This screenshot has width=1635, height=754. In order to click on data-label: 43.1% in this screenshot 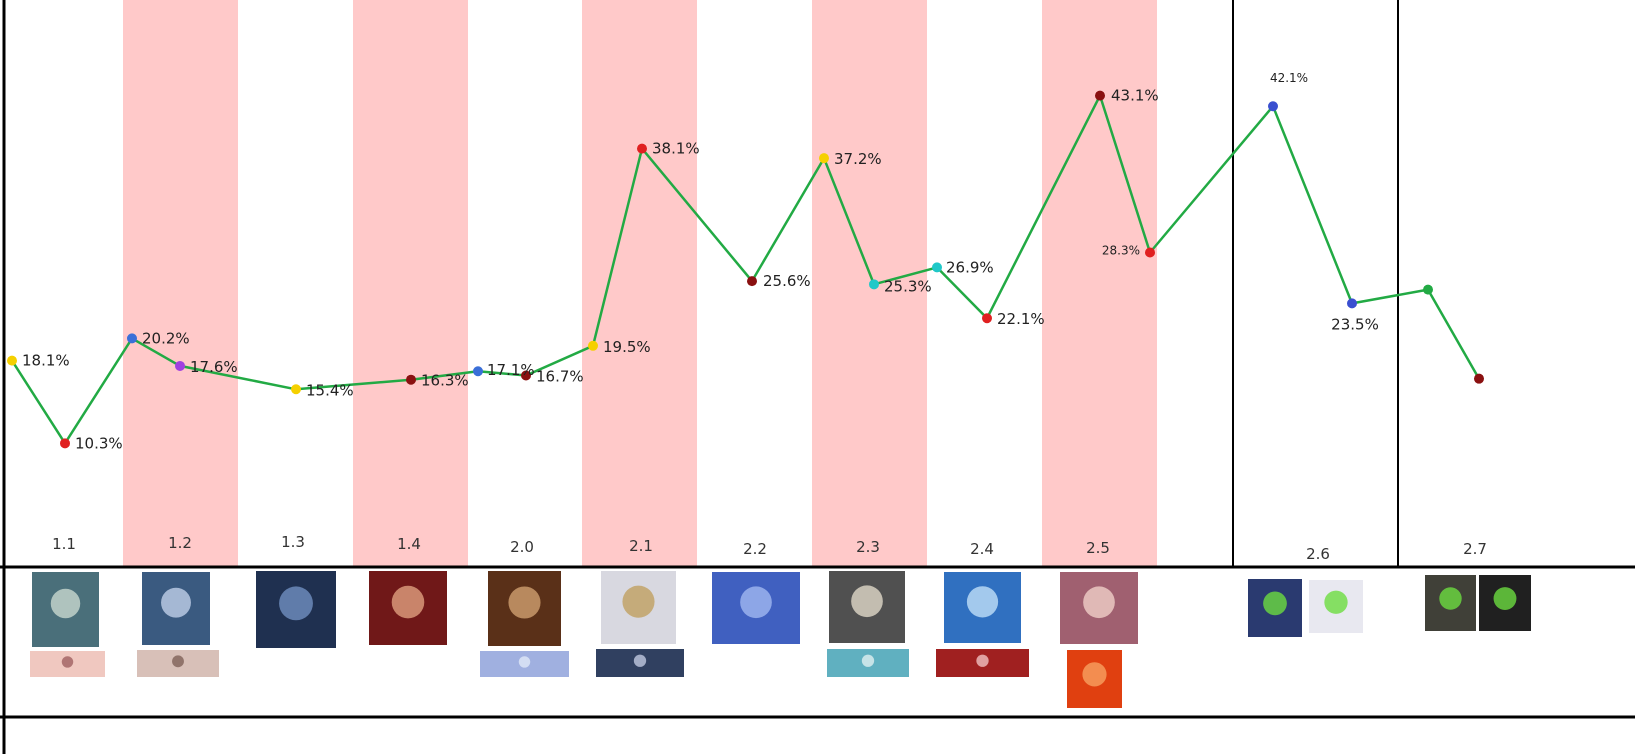, I will do `click(1135, 96)`.